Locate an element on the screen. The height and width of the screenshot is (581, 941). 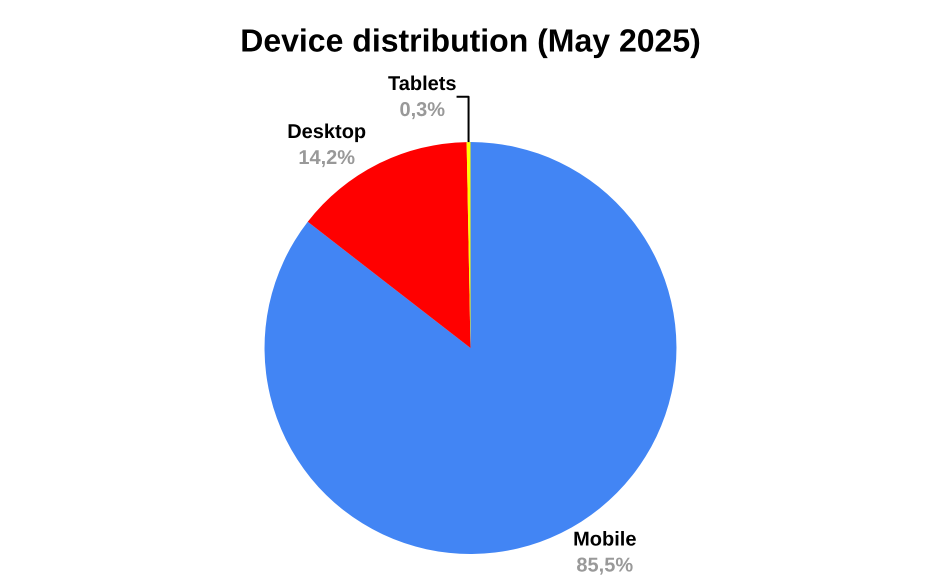
slice-label: Tablets is located at coordinates (422, 83).